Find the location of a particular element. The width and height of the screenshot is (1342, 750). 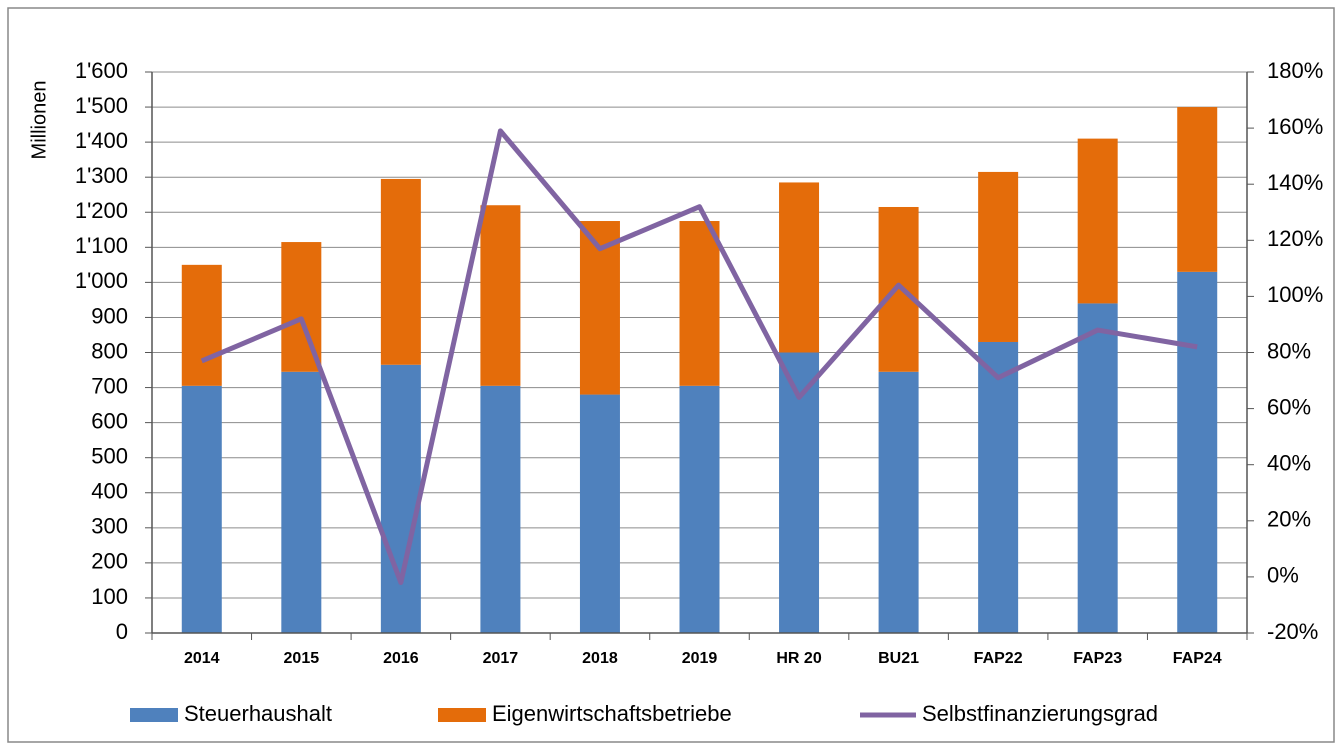

x-tick-label: 2018 is located at coordinates (600, 658).